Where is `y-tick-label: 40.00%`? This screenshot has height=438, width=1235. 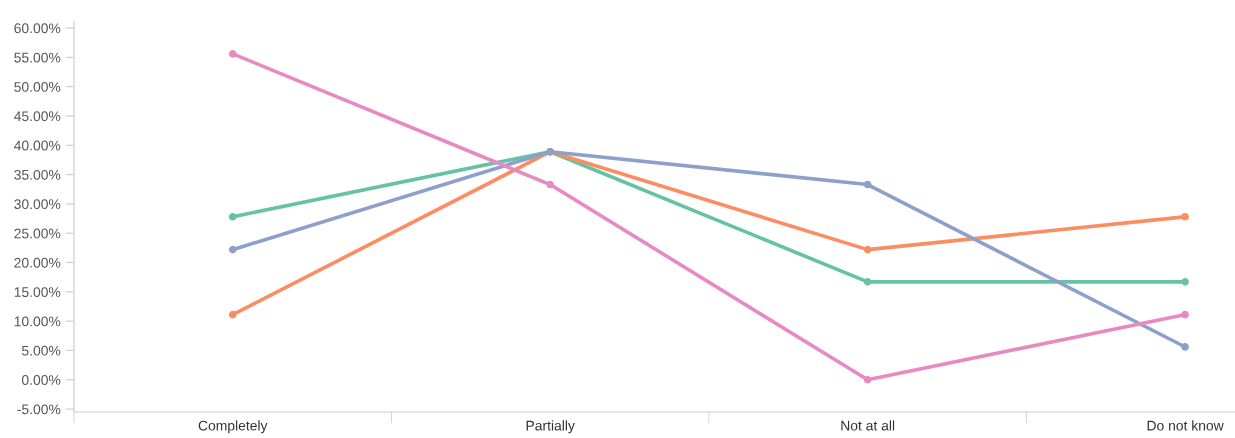
y-tick-label: 40.00% is located at coordinates (37, 145).